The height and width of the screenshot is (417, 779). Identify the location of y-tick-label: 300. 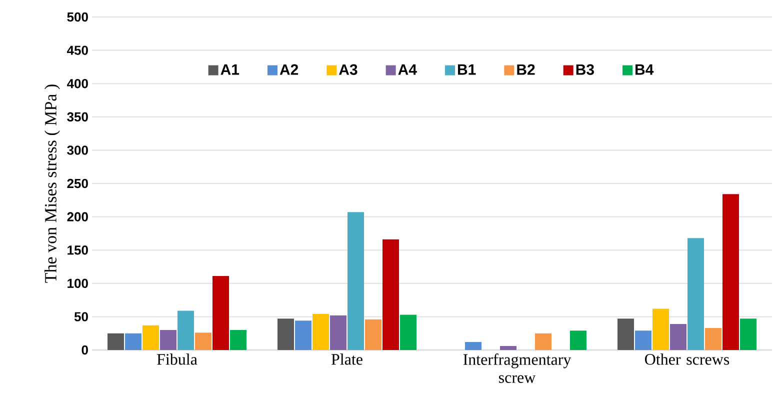
(77, 150).